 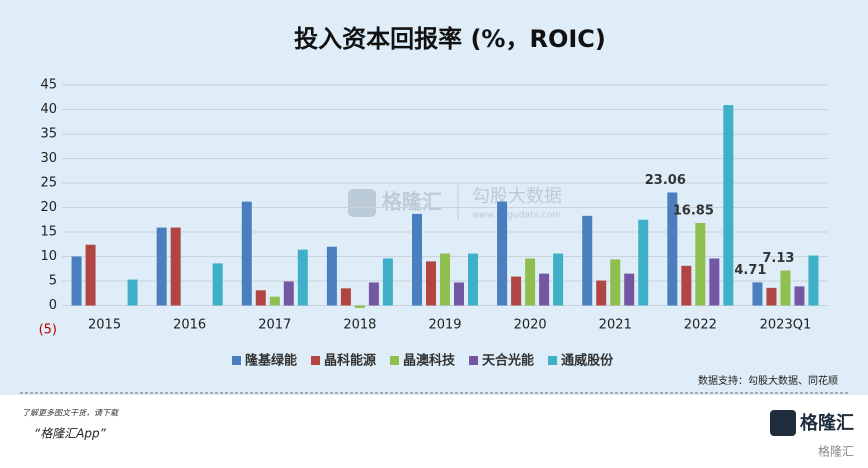 What do you see at coordinates (48, 158) in the screenshot?
I see `y-tick-label: 30` at bounding box center [48, 158].